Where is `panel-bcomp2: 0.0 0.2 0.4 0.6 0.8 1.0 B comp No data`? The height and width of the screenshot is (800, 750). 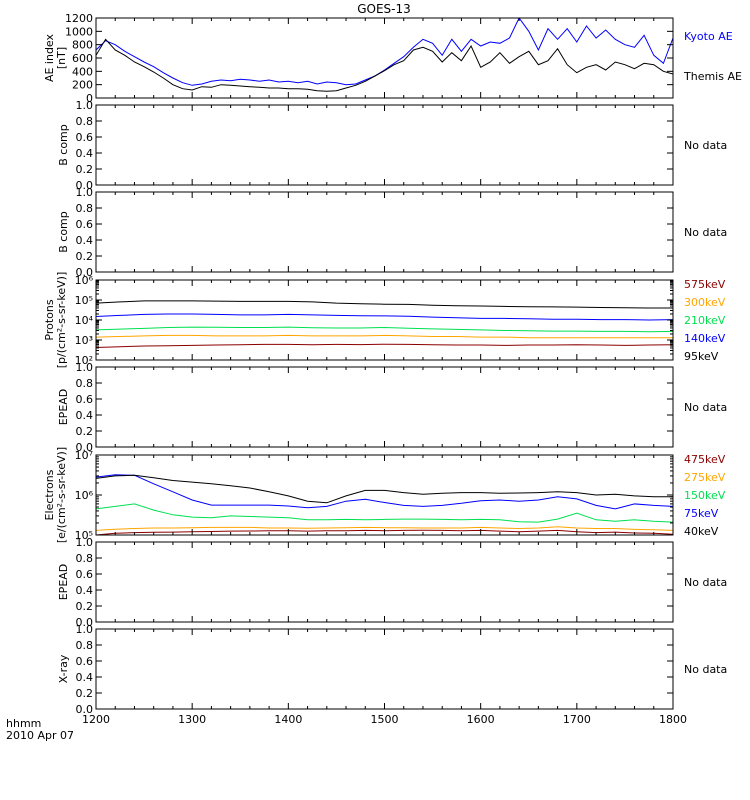 panel-bcomp2: 0.0 0.2 0.4 0.6 0.8 1.0 B comp No data is located at coordinates (392, 232).